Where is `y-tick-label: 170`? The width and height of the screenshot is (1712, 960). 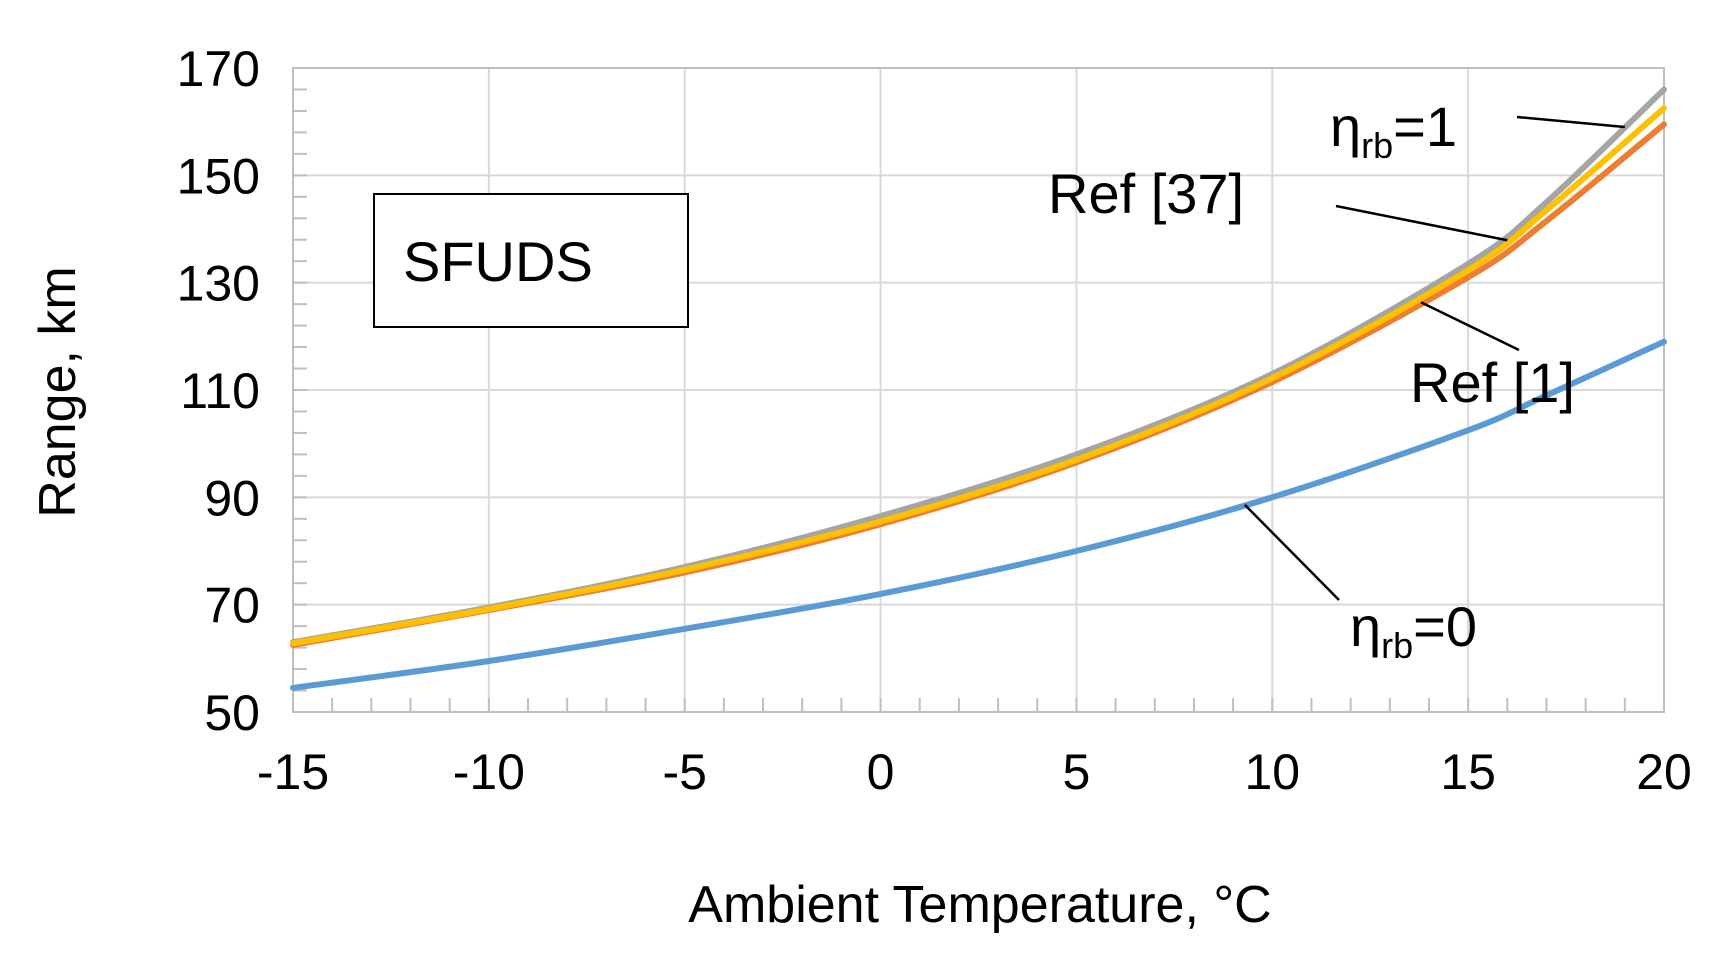
y-tick-label: 170 is located at coordinates (218, 69).